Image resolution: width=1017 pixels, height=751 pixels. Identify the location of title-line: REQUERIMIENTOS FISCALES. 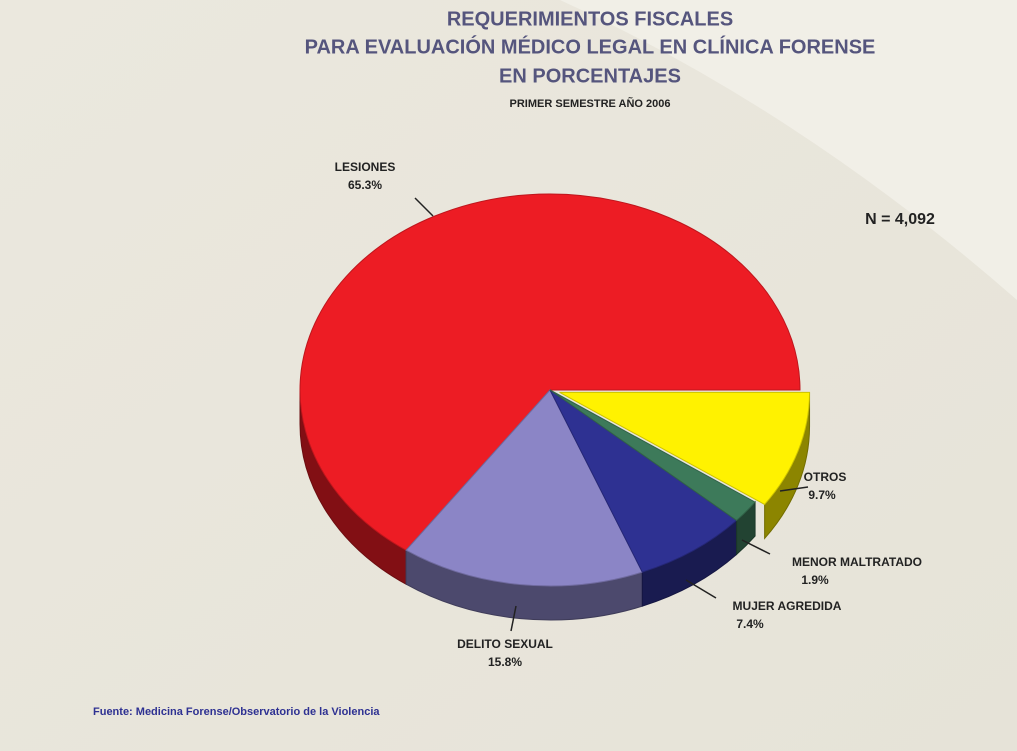
(590, 19).